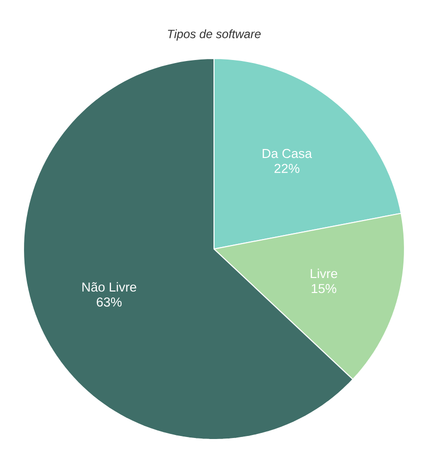 The width and height of the screenshot is (428, 471). Describe the element at coordinates (109, 302) in the screenshot. I see `data-label: 63%` at that location.